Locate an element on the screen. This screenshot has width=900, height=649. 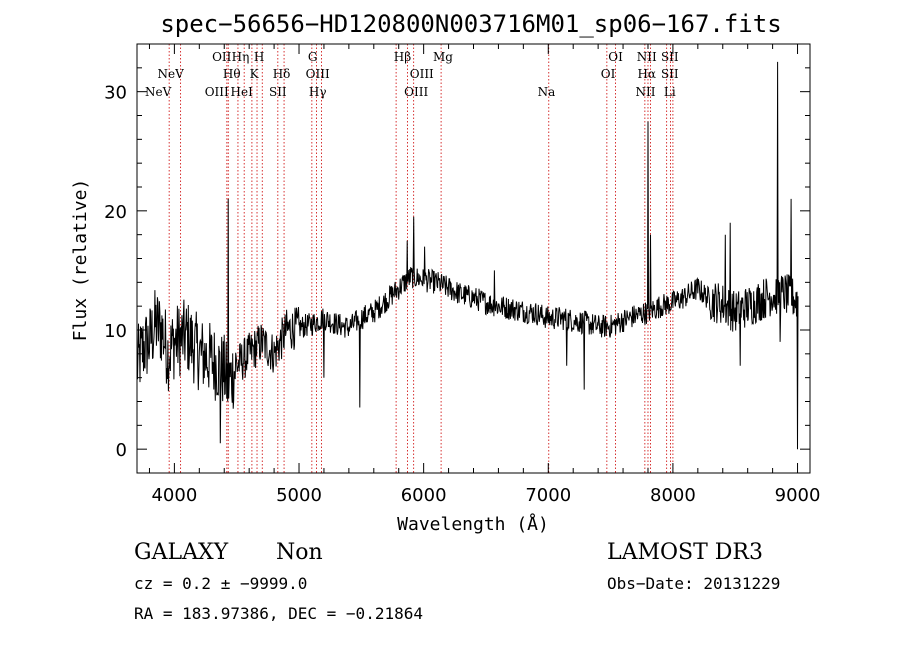
y-tick-label: 10 is located at coordinates (115, 331).